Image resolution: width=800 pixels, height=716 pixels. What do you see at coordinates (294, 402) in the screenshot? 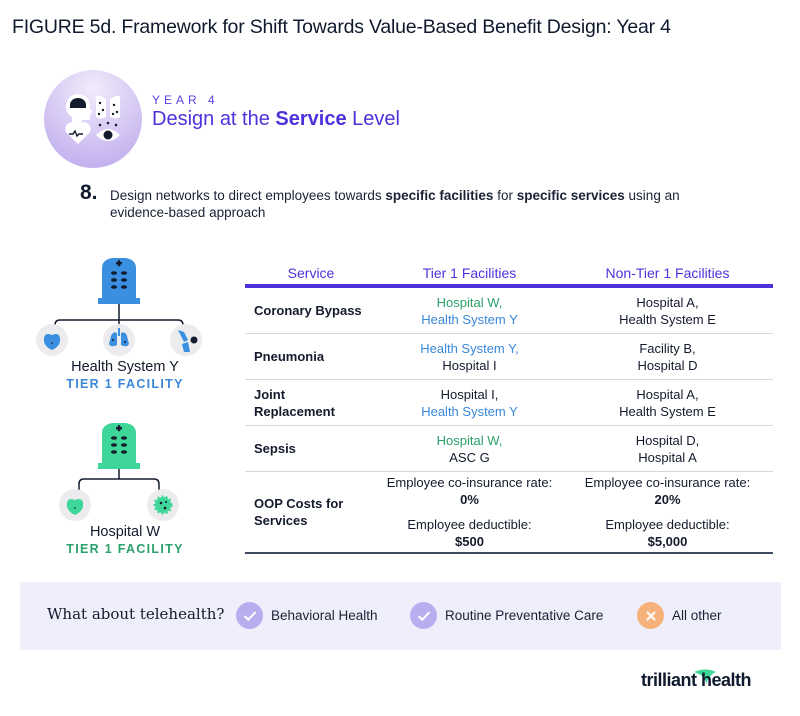
I see `service-cell: Joint Replacement` at bounding box center [294, 402].